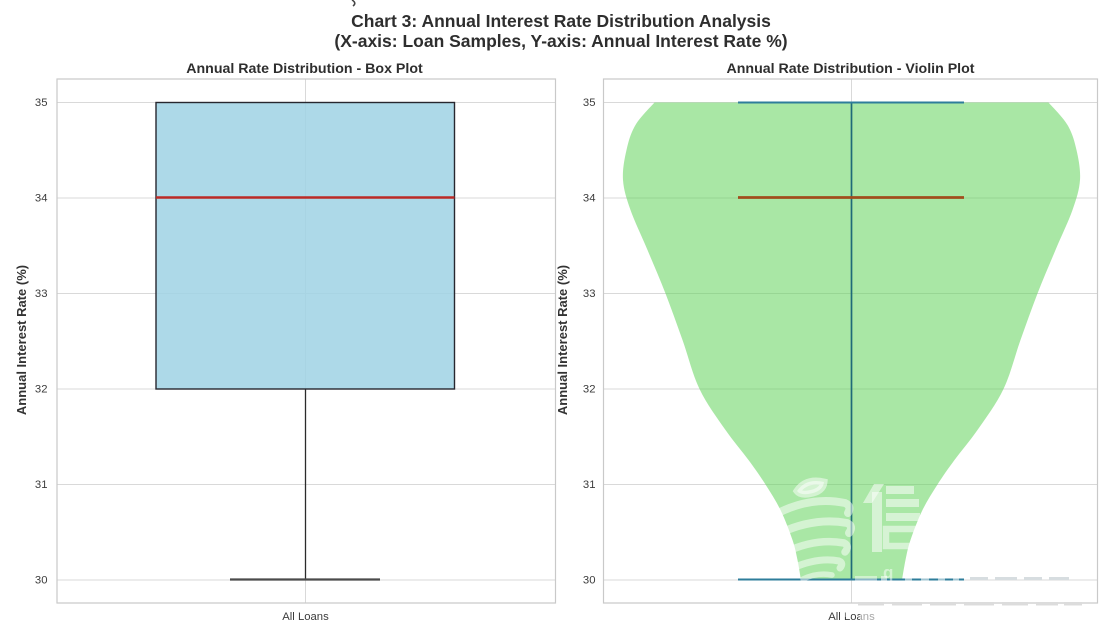 The width and height of the screenshot is (1108, 640). Describe the element at coordinates (888, 572) in the screenshot. I see `svg-text: q` at that location.